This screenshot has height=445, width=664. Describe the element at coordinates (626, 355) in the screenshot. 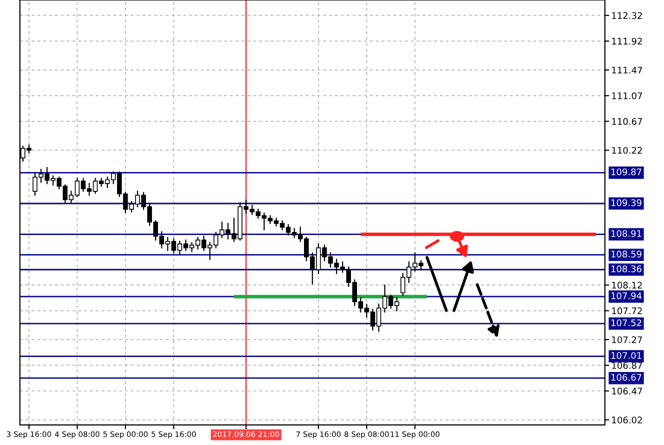

I see `ref-line-label: 107.01` at that location.